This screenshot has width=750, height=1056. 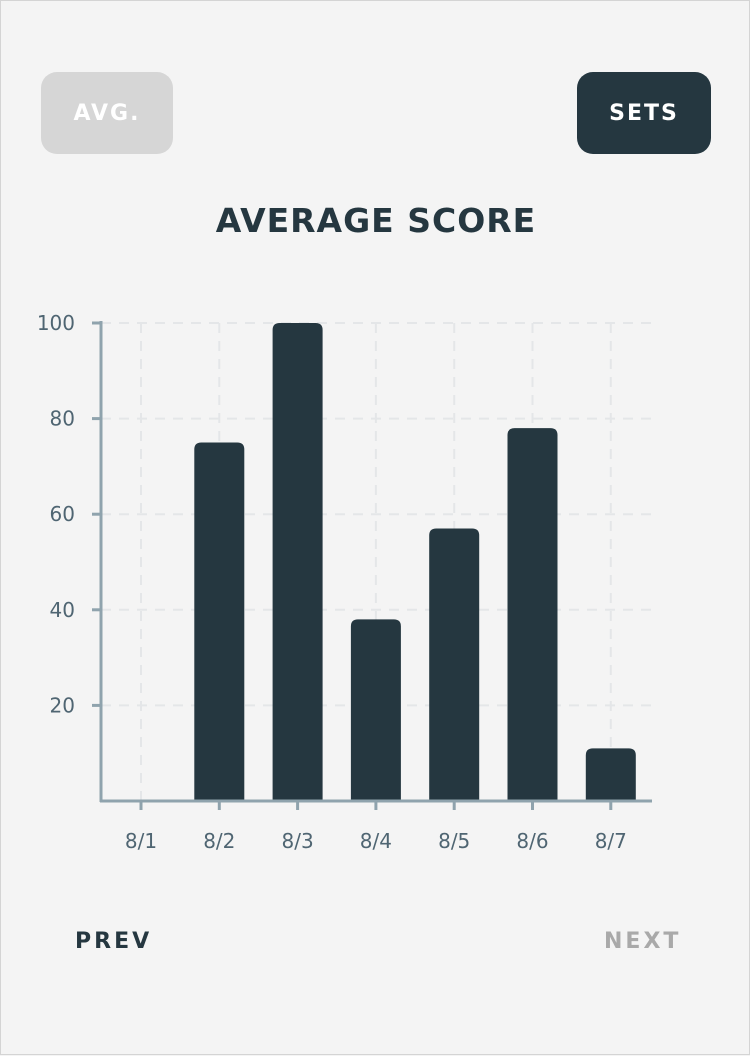 I want to click on y-tick-label: 100, so click(x=56, y=323).